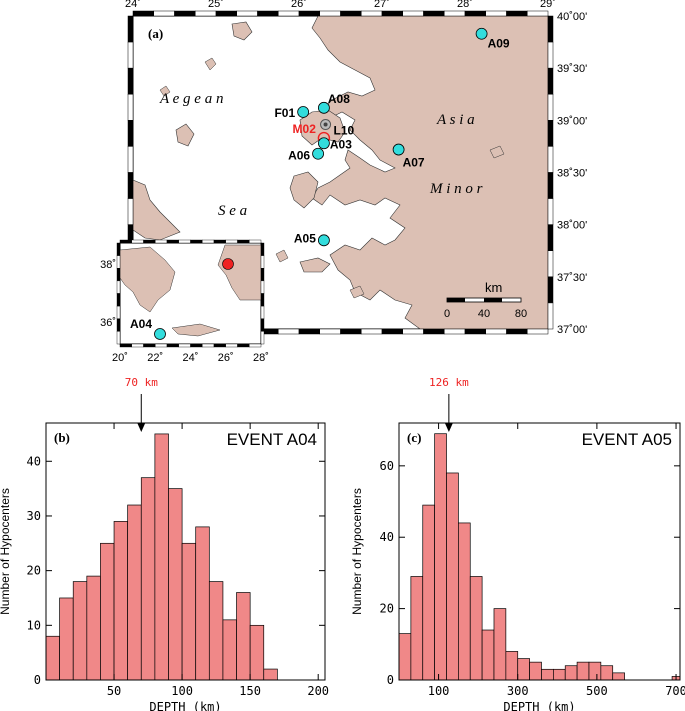  I want to click on event-title: EVENT A04, so click(272, 439).